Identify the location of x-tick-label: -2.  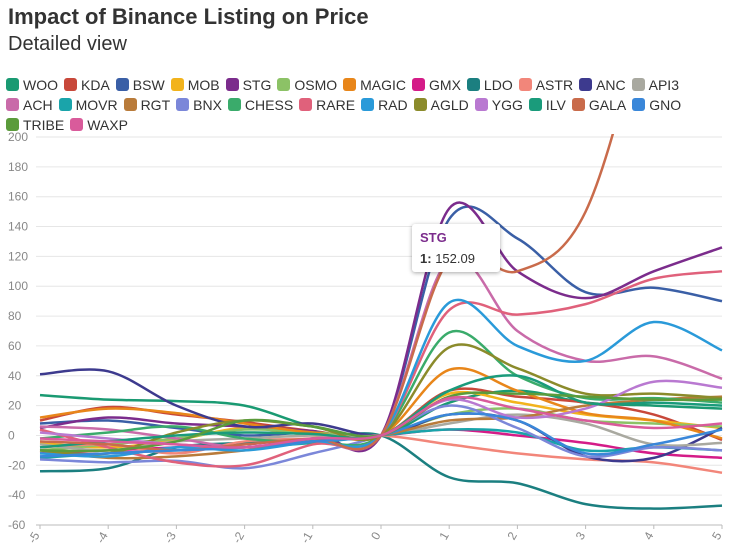
(239, 537).